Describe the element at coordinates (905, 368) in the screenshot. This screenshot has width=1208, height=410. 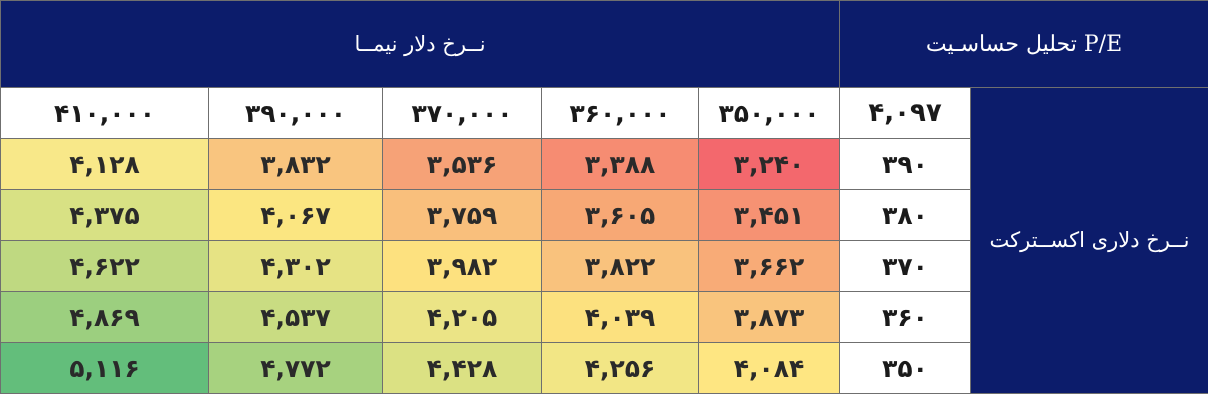
I see `extract-rate-cell: ۳۵۰` at that location.